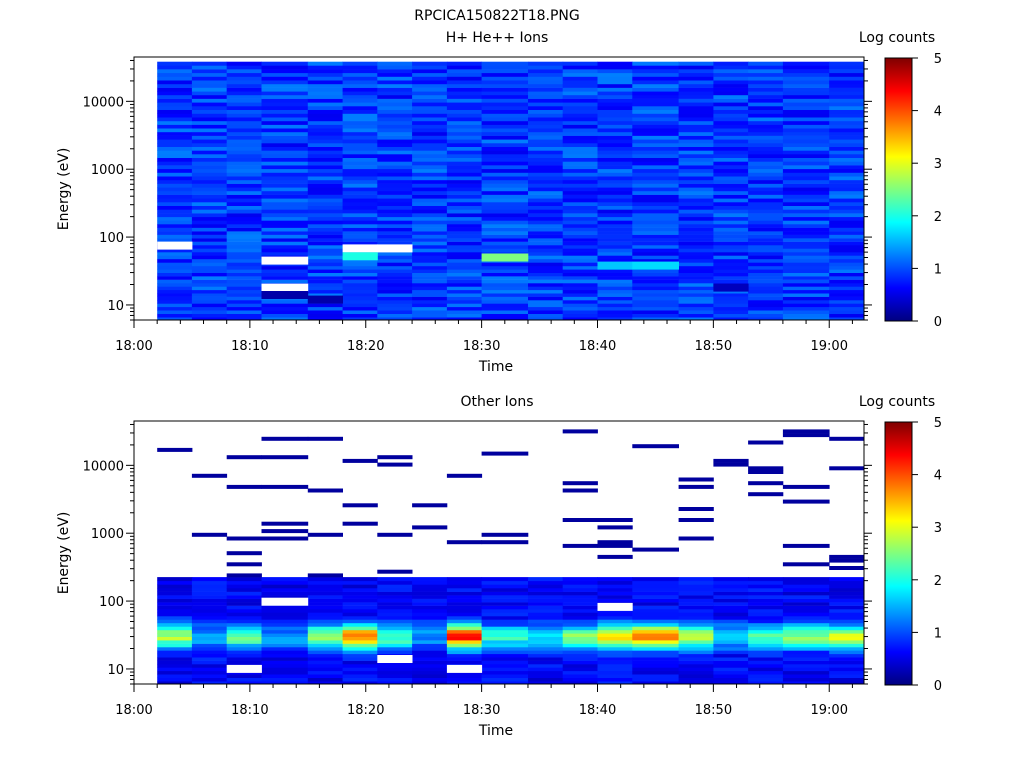 Image resolution: width=1024 pixels, height=768 pixels. What do you see at coordinates (495, 367) in the screenshot?
I see `x-axis-label: Time` at bounding box center [495, 367].